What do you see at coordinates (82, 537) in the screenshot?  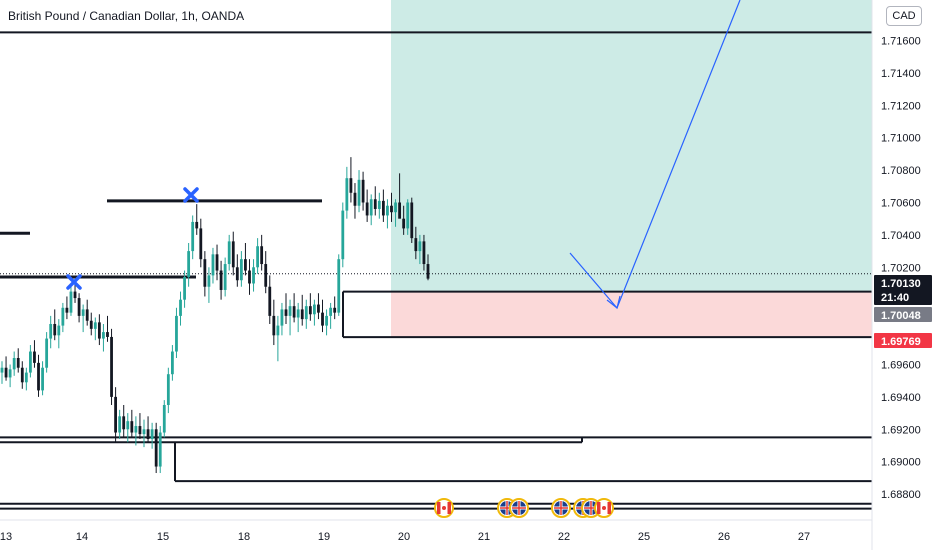 I see `time-tick-label: 14` at bounding box center [82, 537].